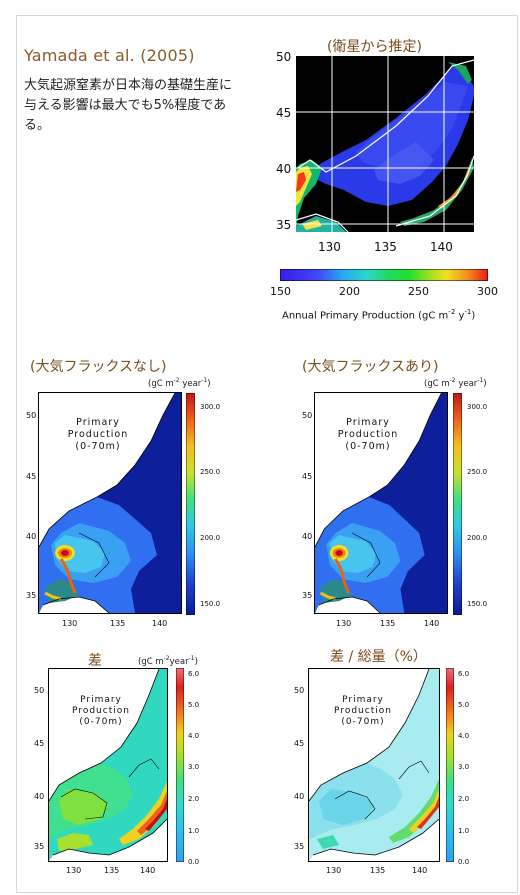 Image resolution: width=520 pixels, height=895 pixels. I want to click on satellite-colorbar-tick: 150, so click(280, 291).